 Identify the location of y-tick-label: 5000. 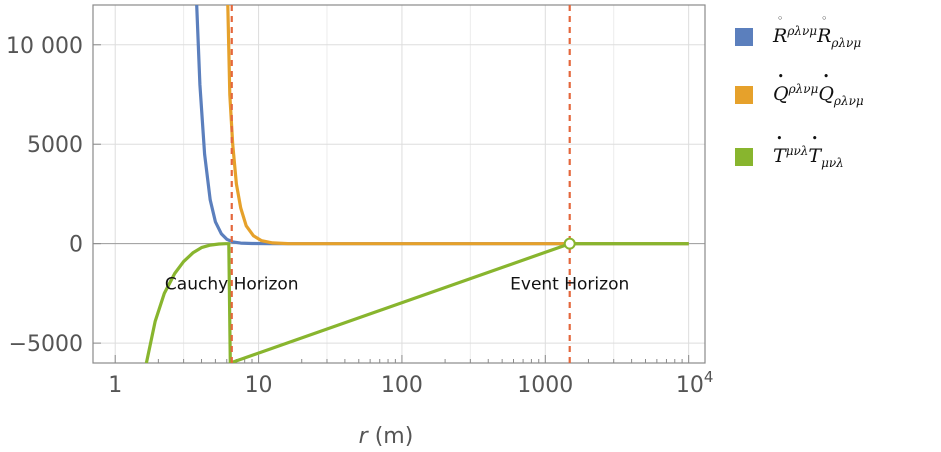
(55, 145).